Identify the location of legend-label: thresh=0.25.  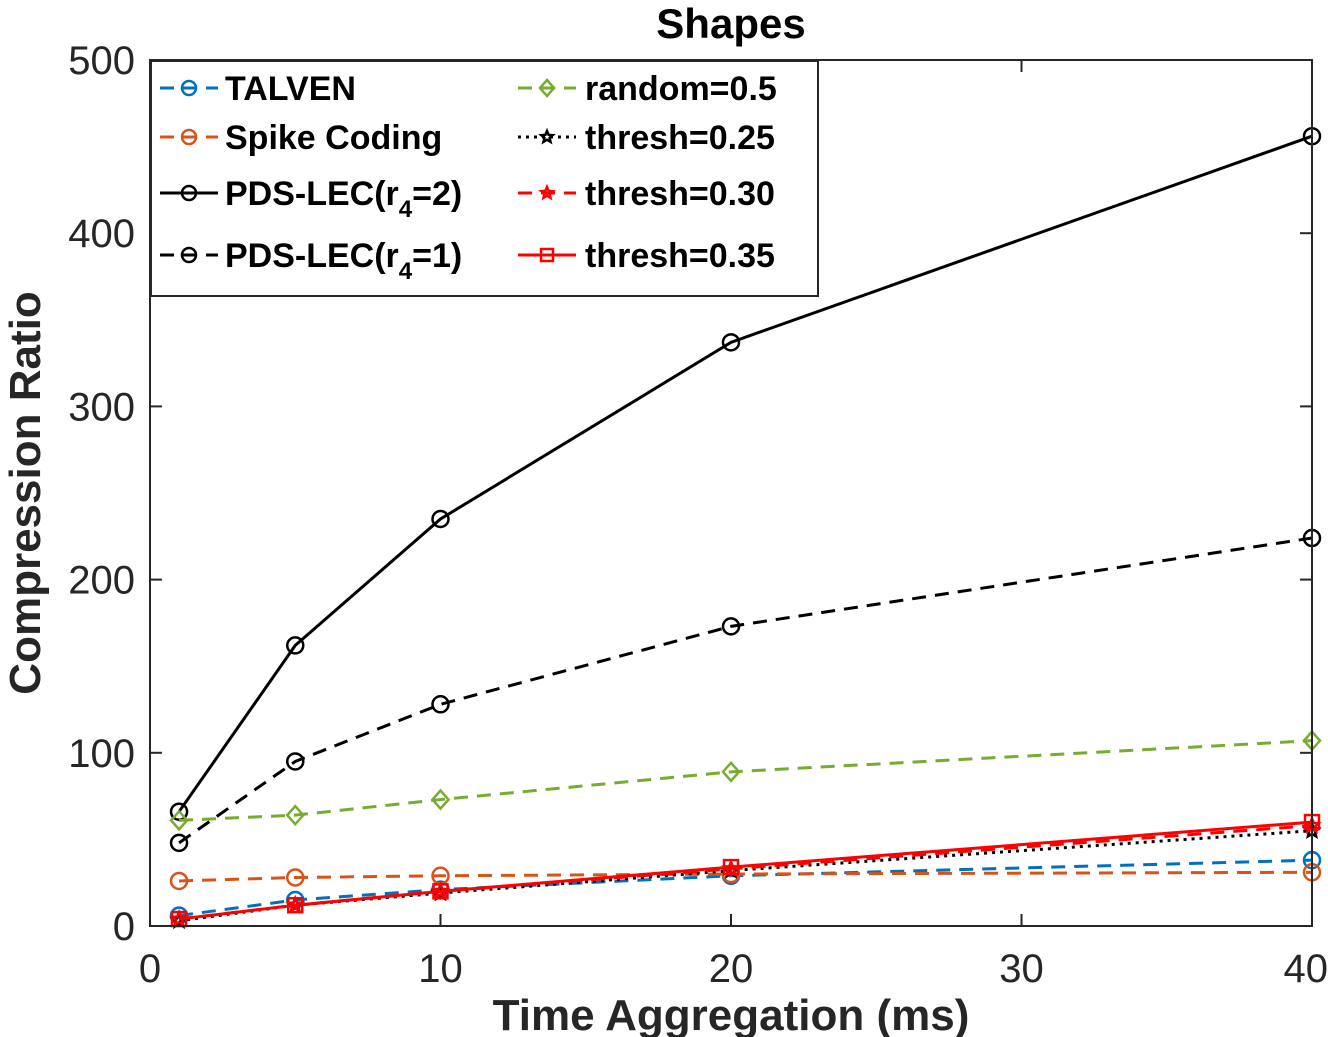
(680, 138).